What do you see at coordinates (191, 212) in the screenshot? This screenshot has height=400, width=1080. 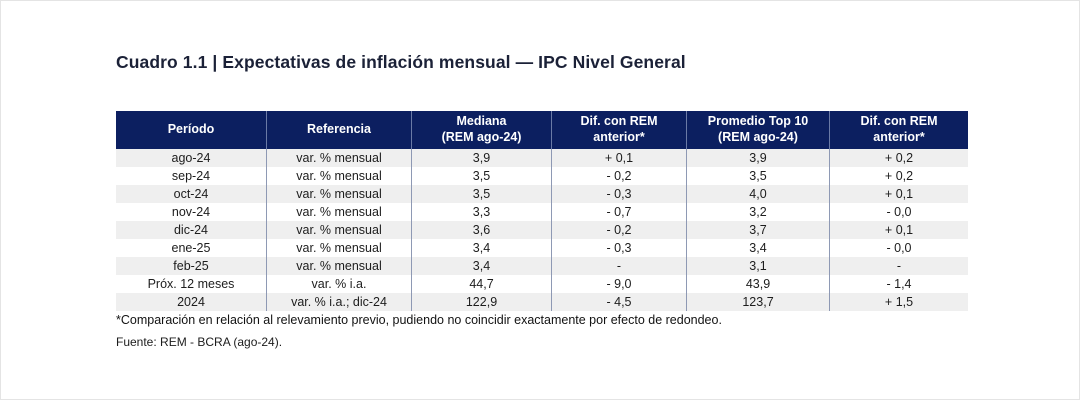 I see `table-cell: nov-24` at bounding box center [191, 212].